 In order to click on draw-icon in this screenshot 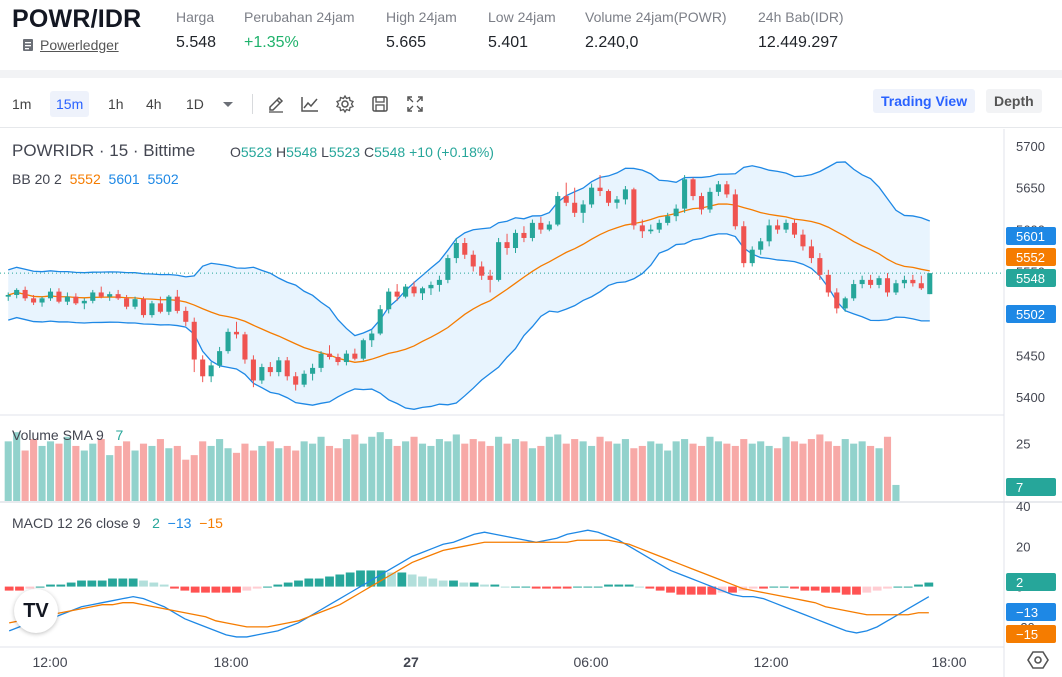, I will do `click(276, 104)`.